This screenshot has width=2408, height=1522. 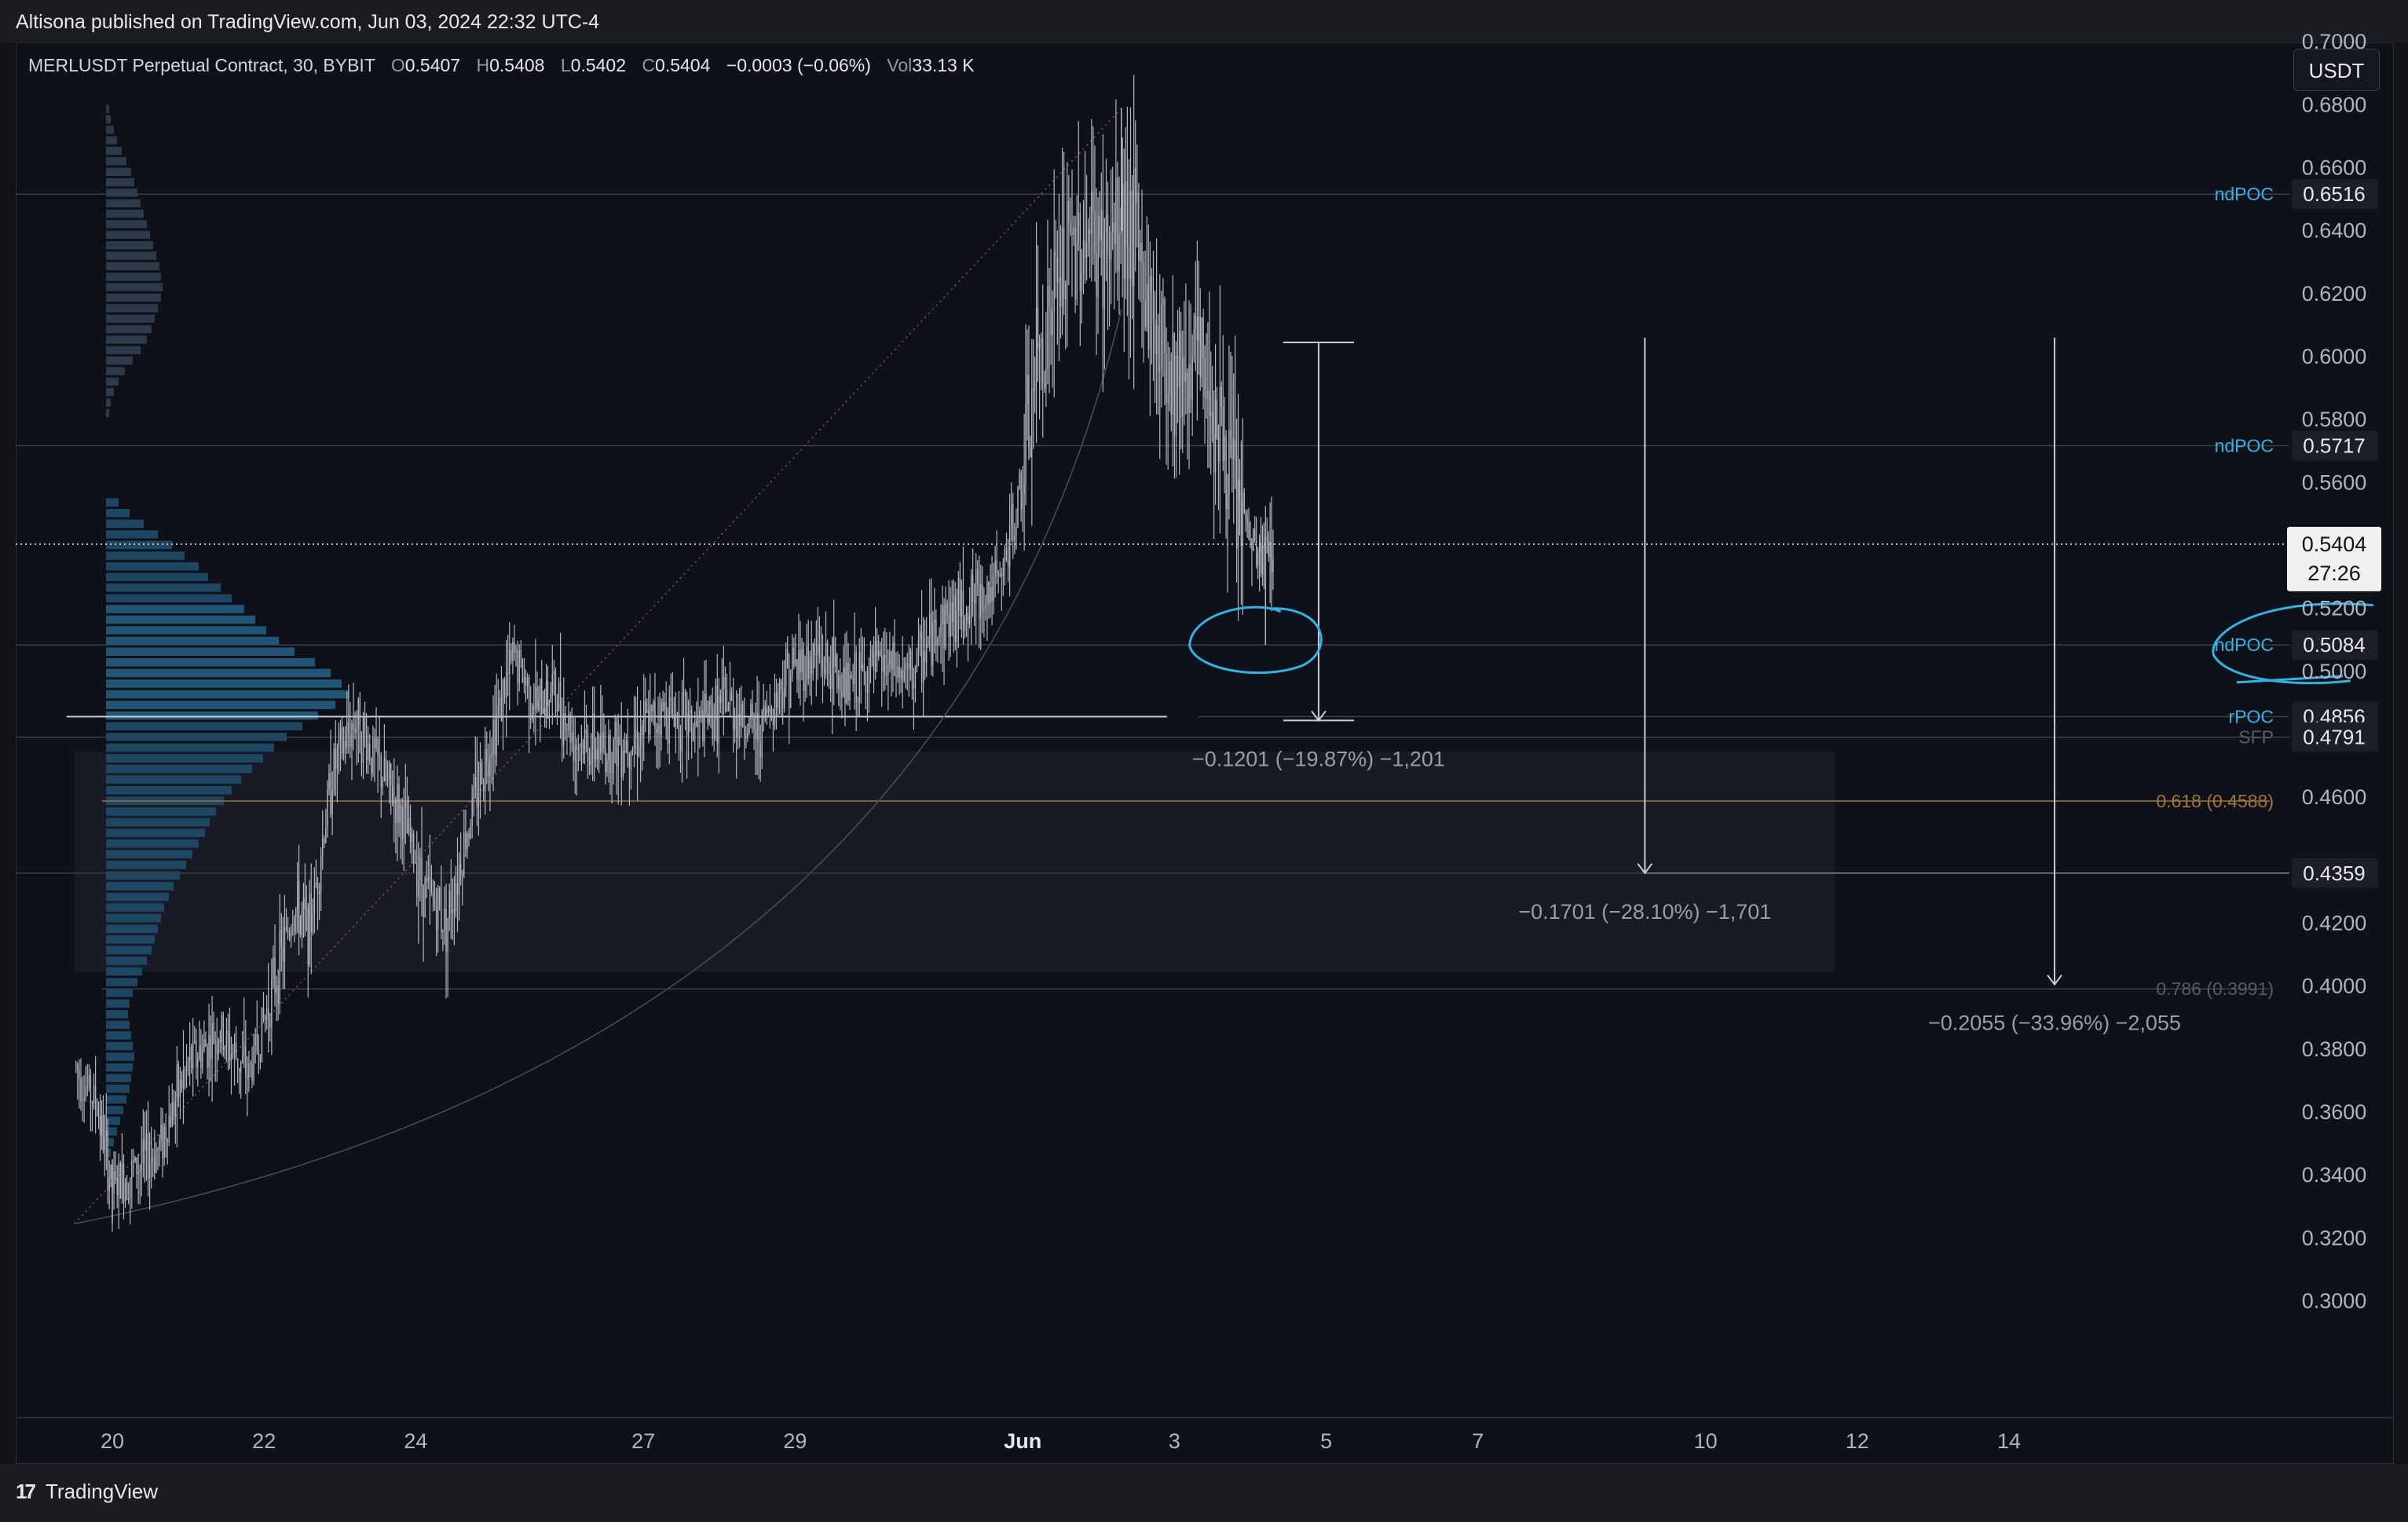 I want to click on price-tag: 0.4791, so click(x=2334, y=737).